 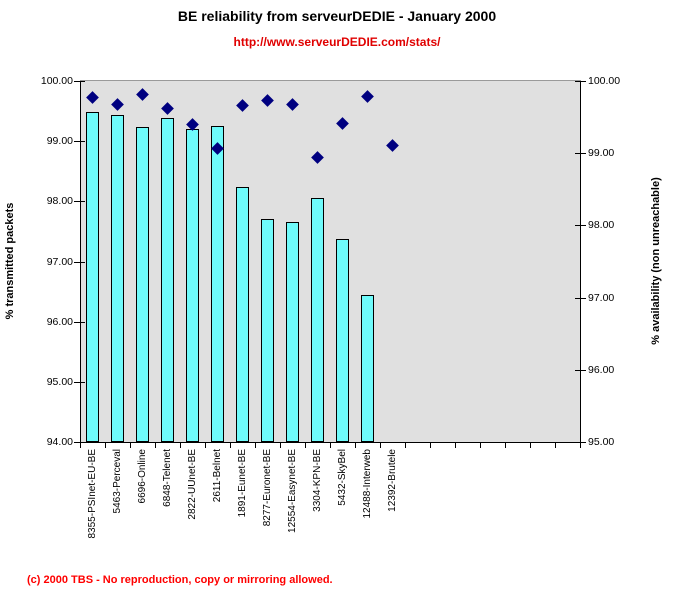 I want to click on bar-2822-UUnet-BE, so click(x=192, y=285).